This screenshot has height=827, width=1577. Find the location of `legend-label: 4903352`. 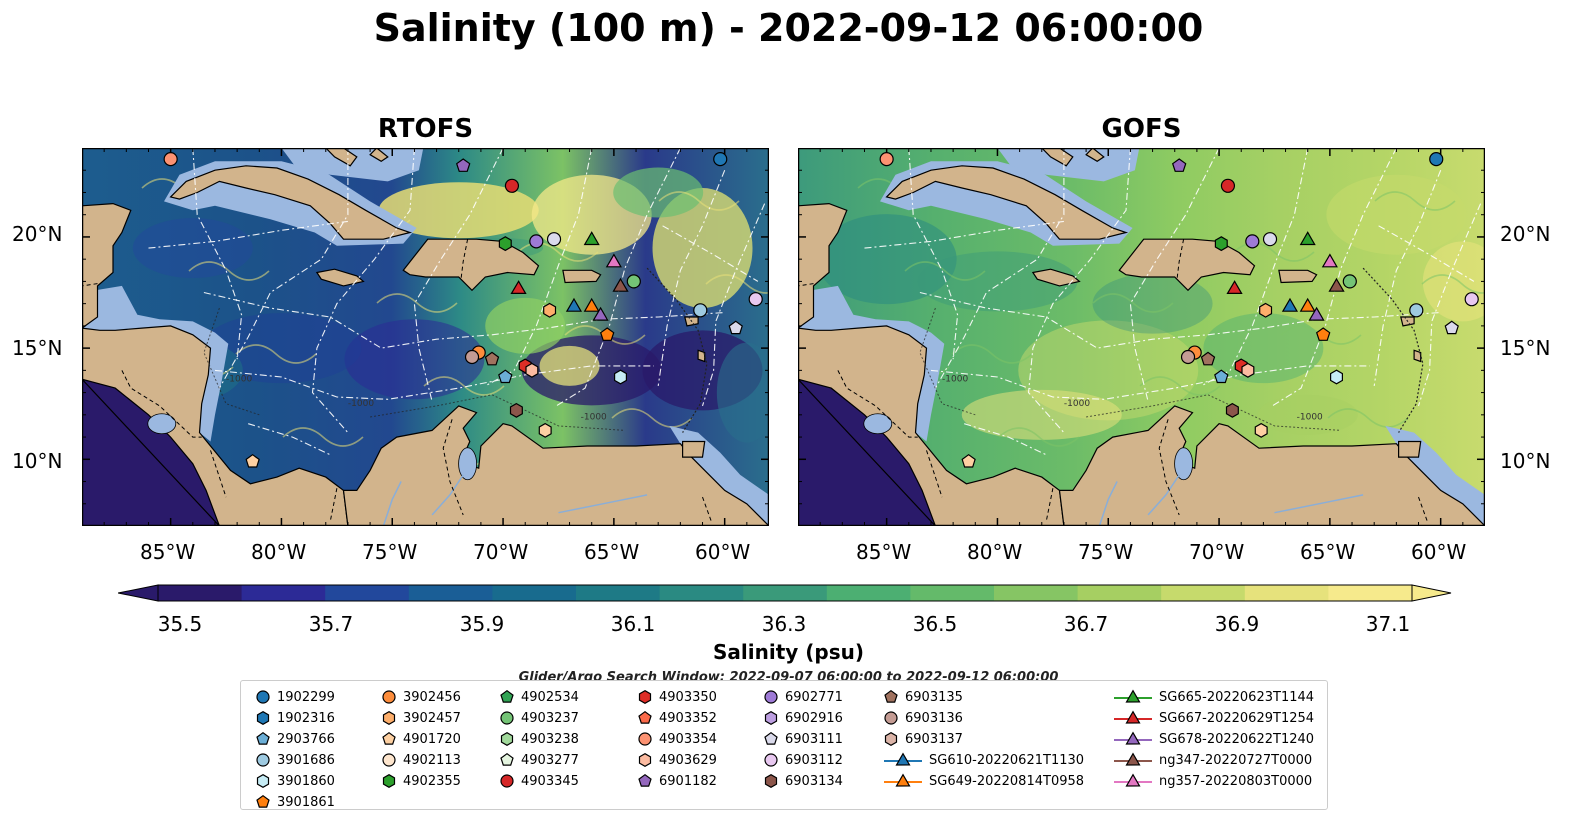

legend-label: 4903352 is located at coordinates (688, 718).